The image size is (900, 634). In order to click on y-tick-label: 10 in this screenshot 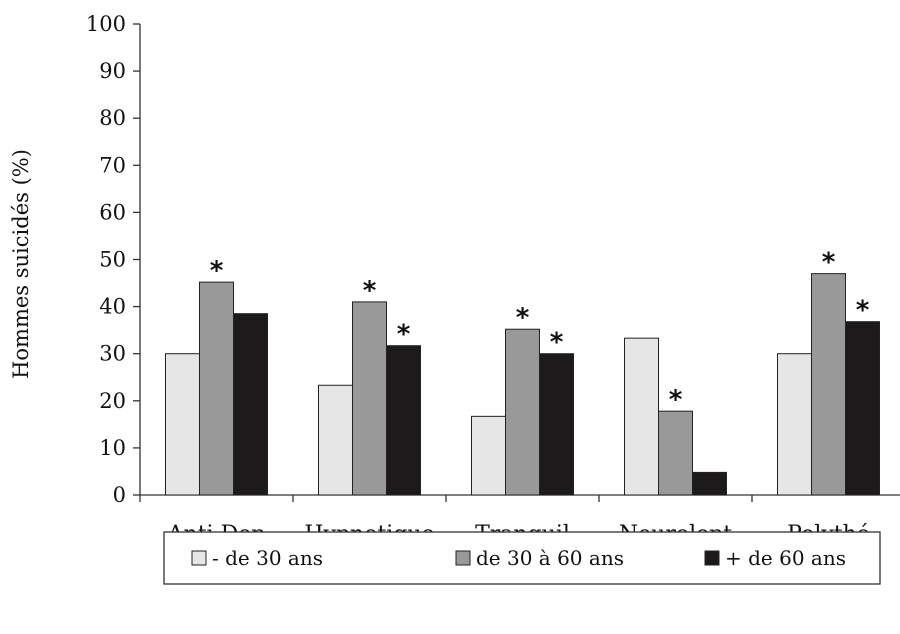, I will do `click(112, 448)`.